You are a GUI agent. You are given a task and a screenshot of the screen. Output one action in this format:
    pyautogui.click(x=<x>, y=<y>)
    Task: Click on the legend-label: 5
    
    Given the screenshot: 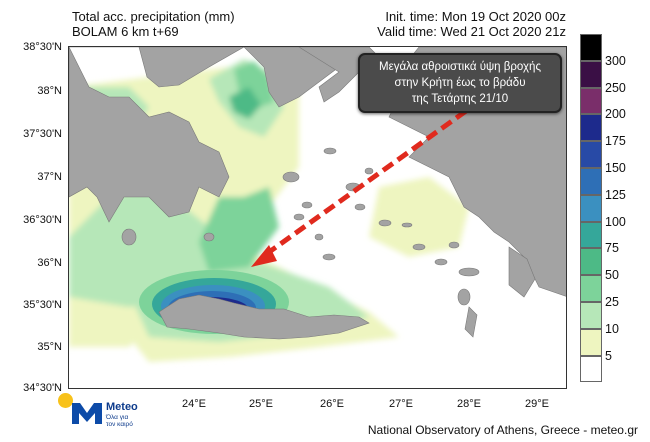 What is the action you would take?
    pyautogui.click(x=608, y=355)
    